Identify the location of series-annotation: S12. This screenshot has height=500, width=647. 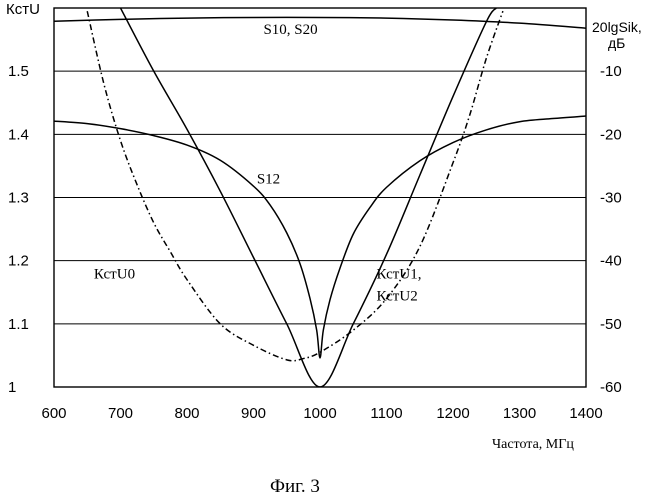
(268, 180).